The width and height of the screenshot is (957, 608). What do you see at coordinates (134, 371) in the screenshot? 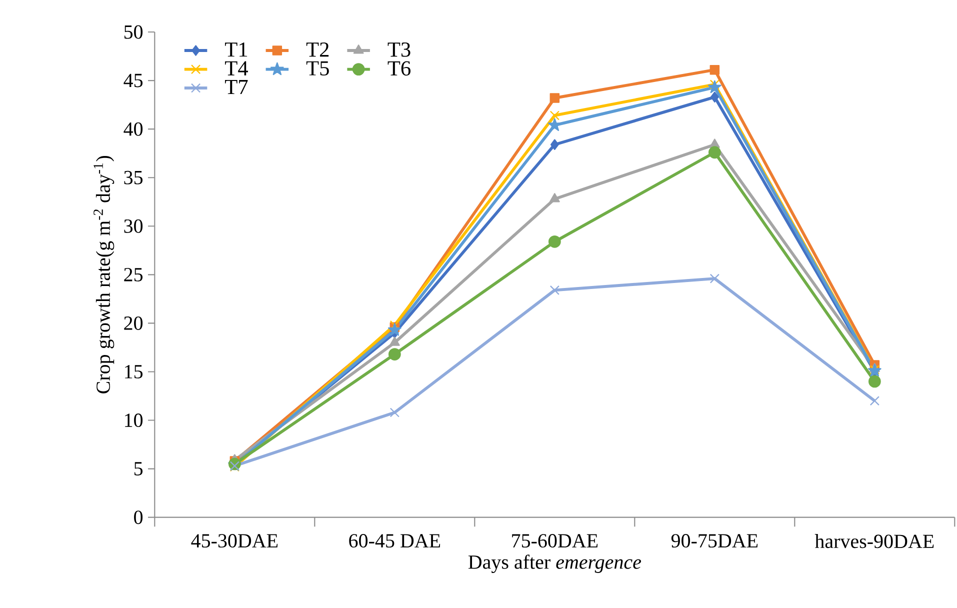
I see `y-tick-label: 15` at bounding box center [134, 371].